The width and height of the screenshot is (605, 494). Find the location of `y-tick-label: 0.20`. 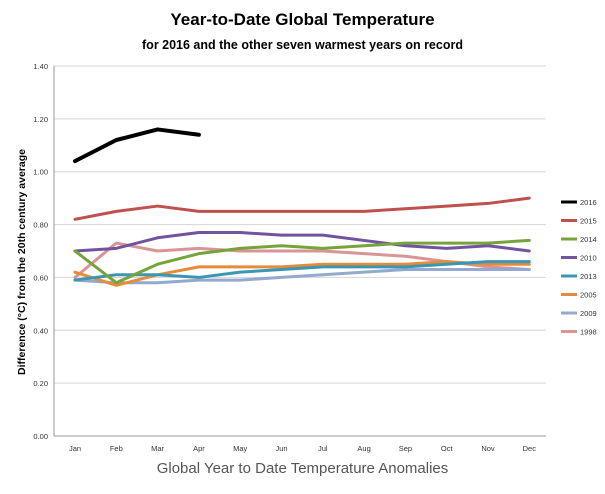

y-tick-label: 0.20 is located at coordinates (40, 383).